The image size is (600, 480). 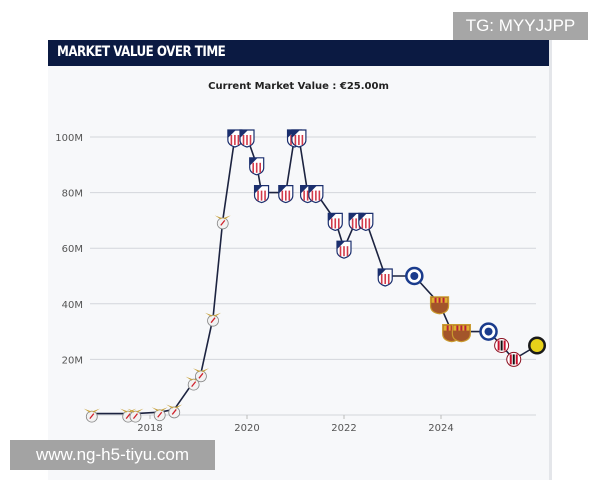 What do you see at coordinates (72, 194) in the screenshot?
I see `y-tick-label: 80M` at bounding box center [72, 194].